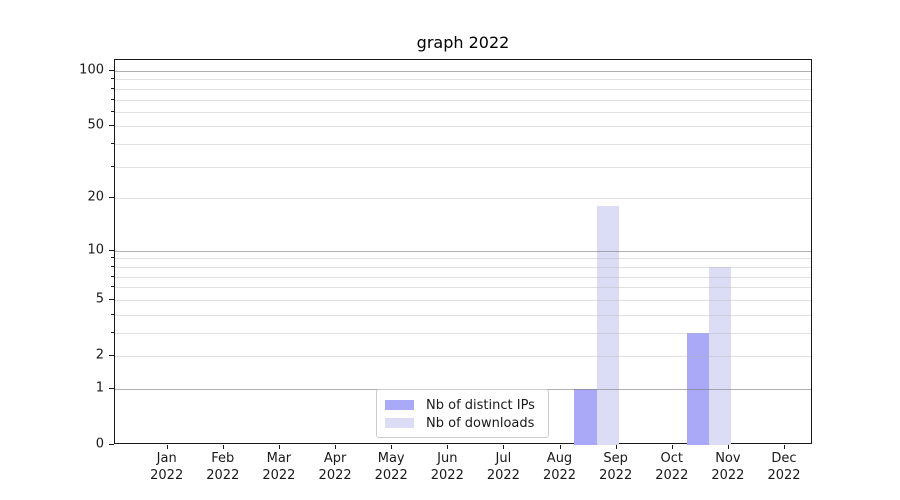 This screenshot has width=900, height=500. I want to click on bar-sep-s1, so click(608, 325).